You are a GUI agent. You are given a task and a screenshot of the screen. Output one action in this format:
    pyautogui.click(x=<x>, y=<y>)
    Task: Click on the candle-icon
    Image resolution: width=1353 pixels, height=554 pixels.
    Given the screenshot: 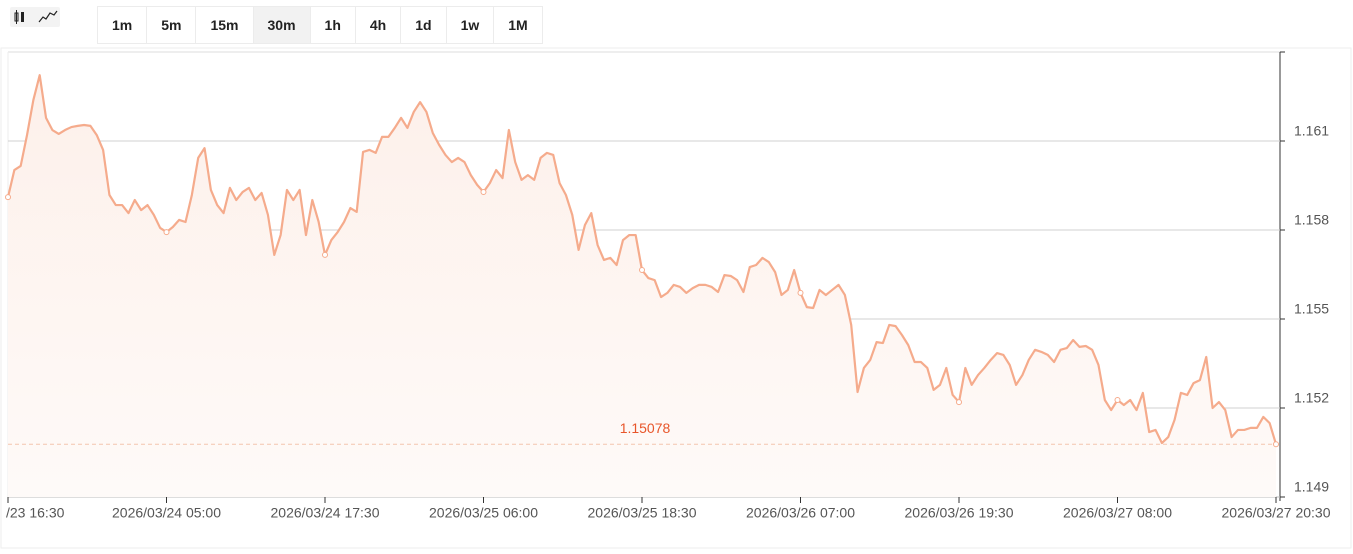 What is the action you would take?
    pyautogui.click(x=22, y=17)
    